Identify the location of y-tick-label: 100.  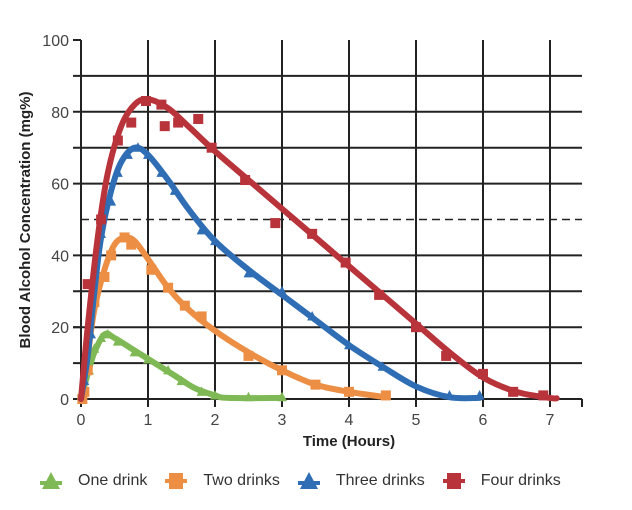
(55, 41).